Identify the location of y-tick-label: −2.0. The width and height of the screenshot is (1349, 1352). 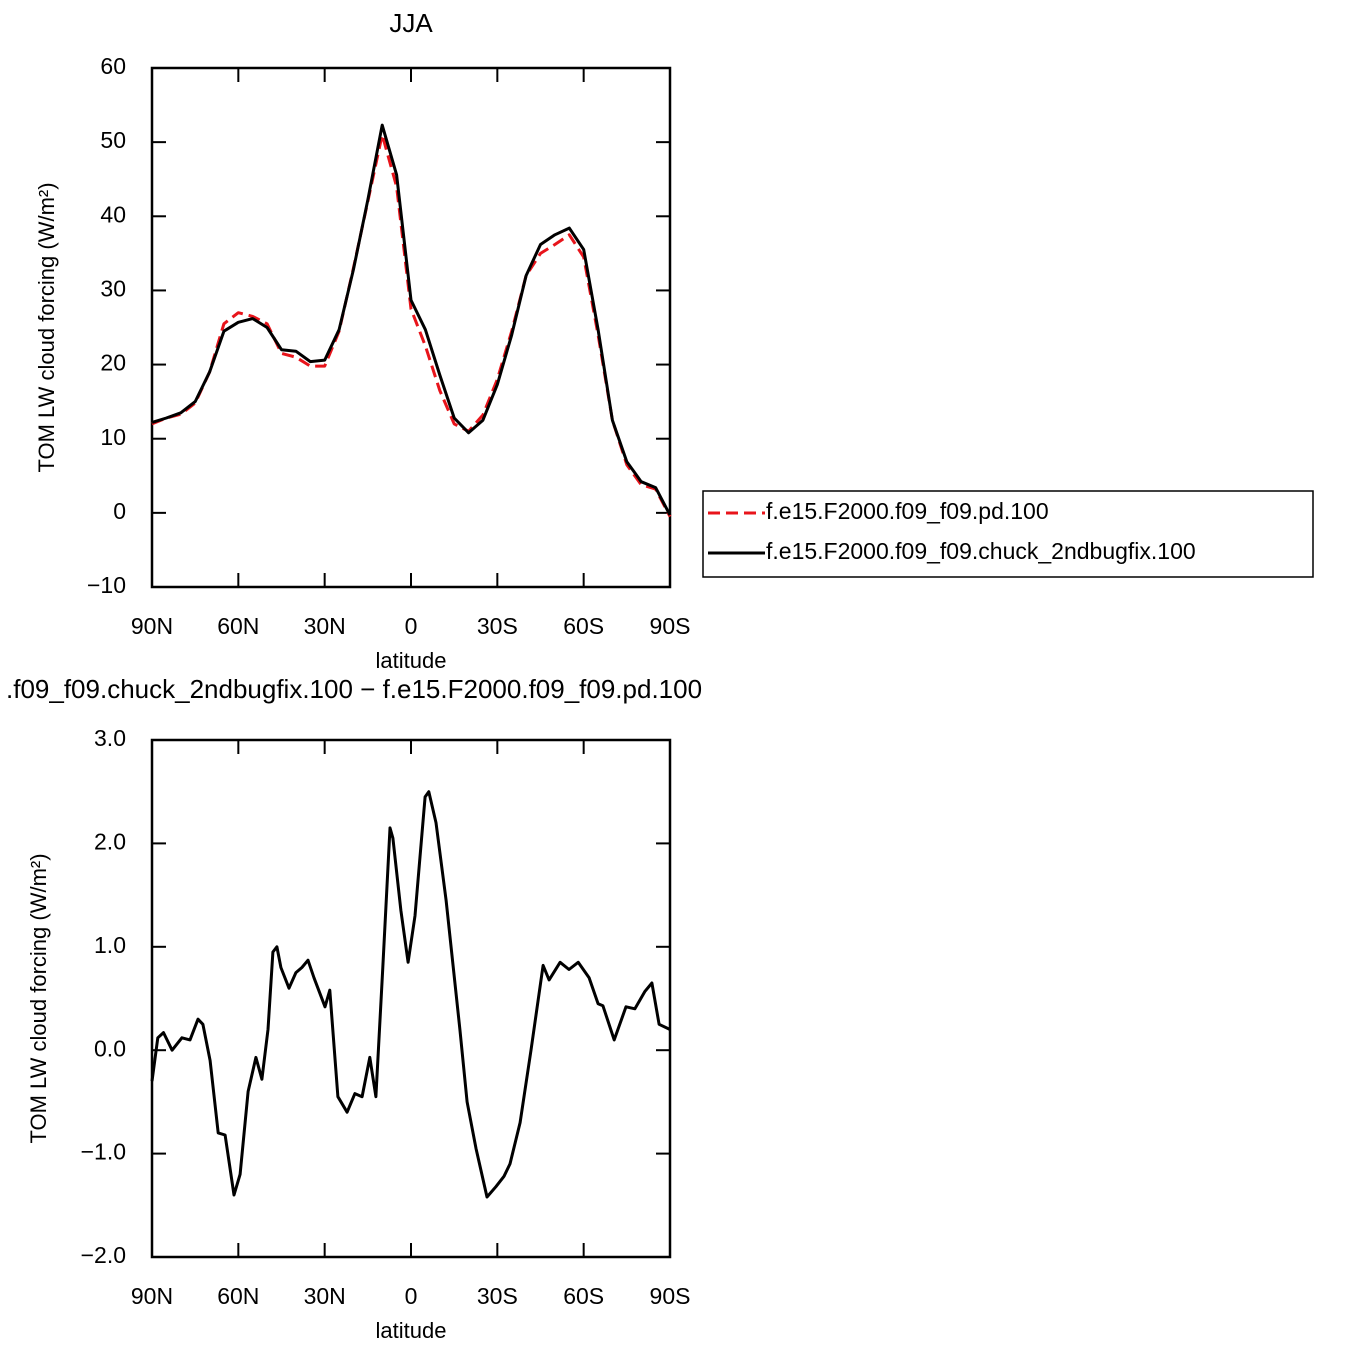
(103, 1255).